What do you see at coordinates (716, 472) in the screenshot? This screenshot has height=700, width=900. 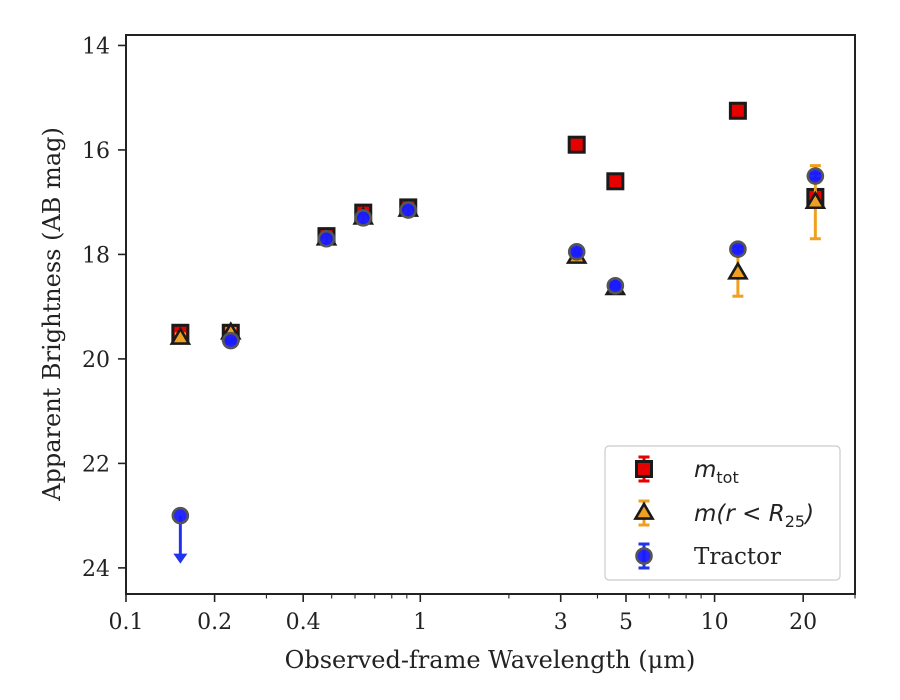 I see `legend-label: mtot` at bounding box center [716, 472].